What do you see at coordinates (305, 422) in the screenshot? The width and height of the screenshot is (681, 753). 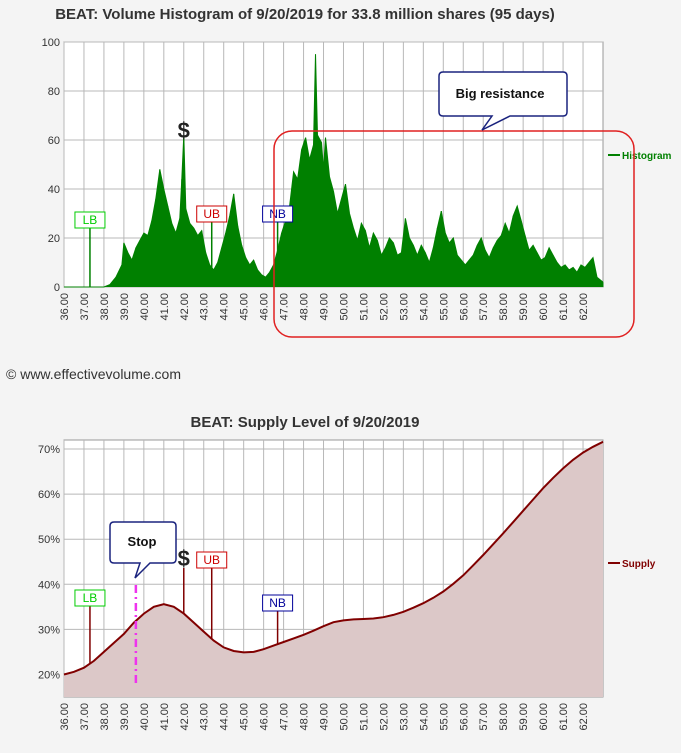 I see `supply-title: BEAT: Supply Level of 9/20/2019` at bounding box center [305, 422].